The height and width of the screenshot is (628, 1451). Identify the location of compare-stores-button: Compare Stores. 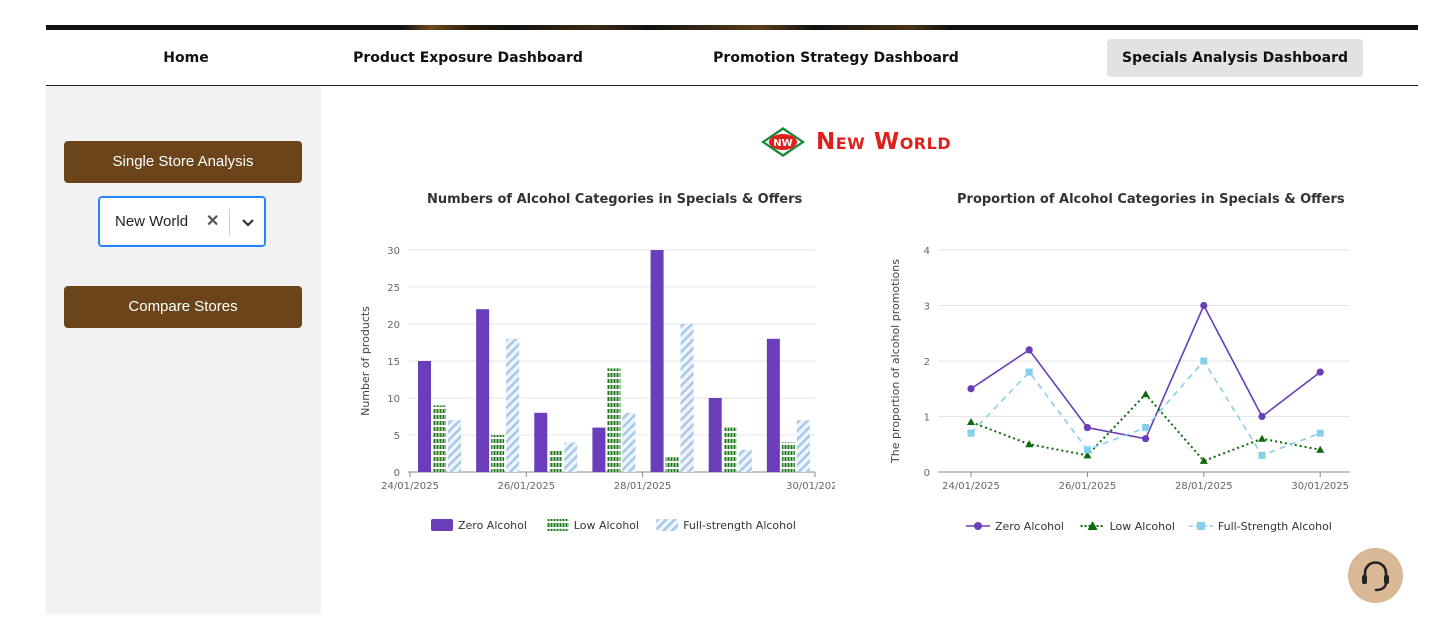
(183, 307).